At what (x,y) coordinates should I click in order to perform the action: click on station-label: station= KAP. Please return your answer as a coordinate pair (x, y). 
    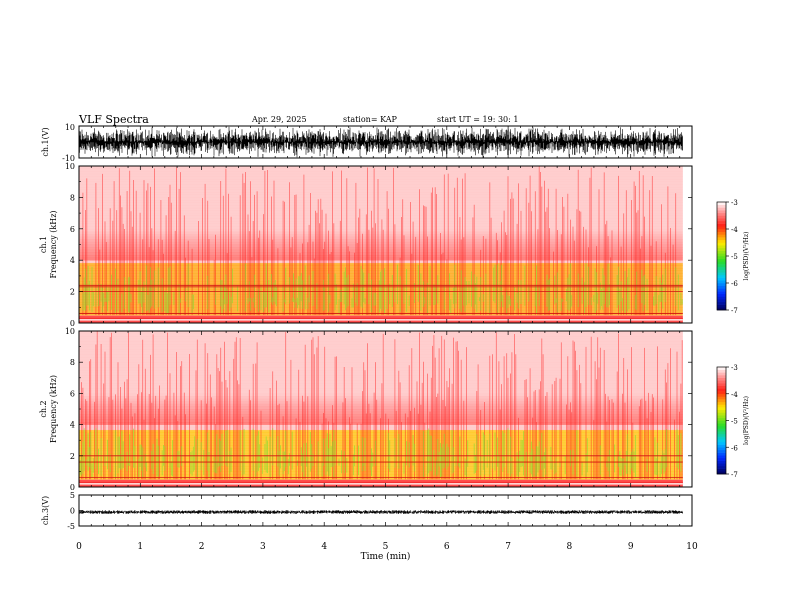
    Looking at the image, I should click on (370, 119).